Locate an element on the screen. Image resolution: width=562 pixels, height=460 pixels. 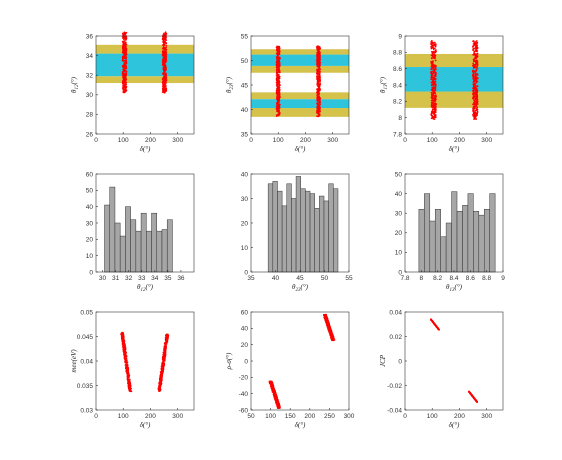
y-axis-label: θ12(°) is located at coordinates (75, 84).